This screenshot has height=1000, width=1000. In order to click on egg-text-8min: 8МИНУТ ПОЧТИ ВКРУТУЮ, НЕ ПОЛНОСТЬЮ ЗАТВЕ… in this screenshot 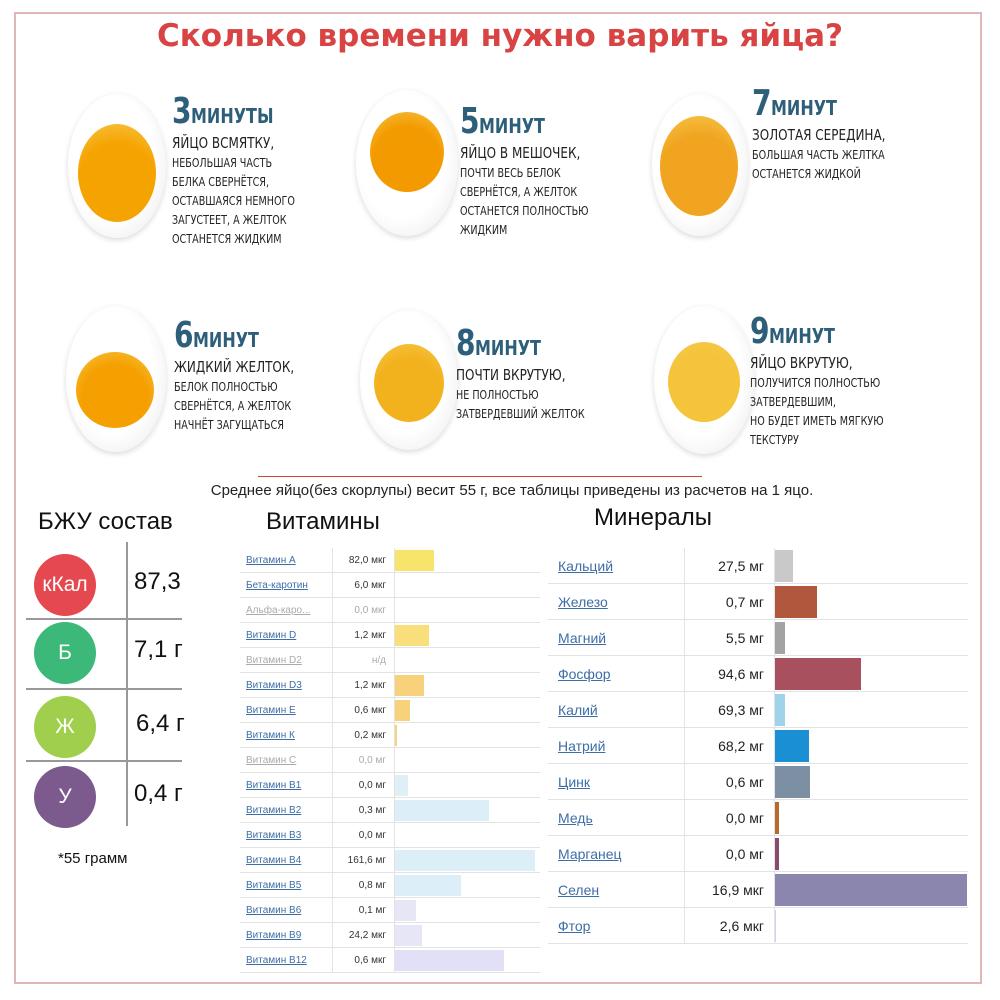, I will do `click(536, 375)`.